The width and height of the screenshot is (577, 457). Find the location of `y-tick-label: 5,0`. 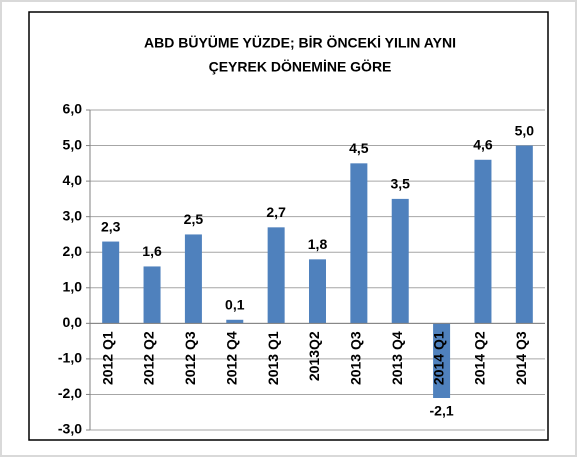

y-tick-label: 5,0 is located at coordinates (73, 144).